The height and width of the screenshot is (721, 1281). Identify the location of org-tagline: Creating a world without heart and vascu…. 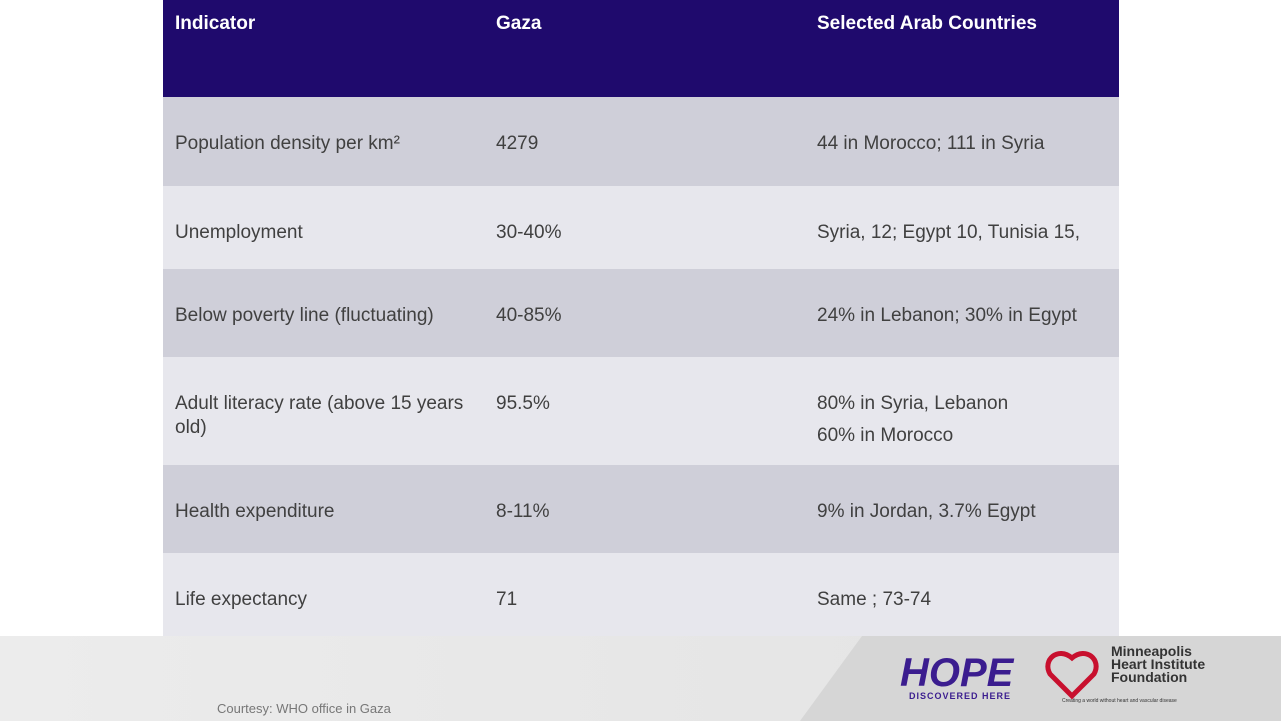
(1119, 701).